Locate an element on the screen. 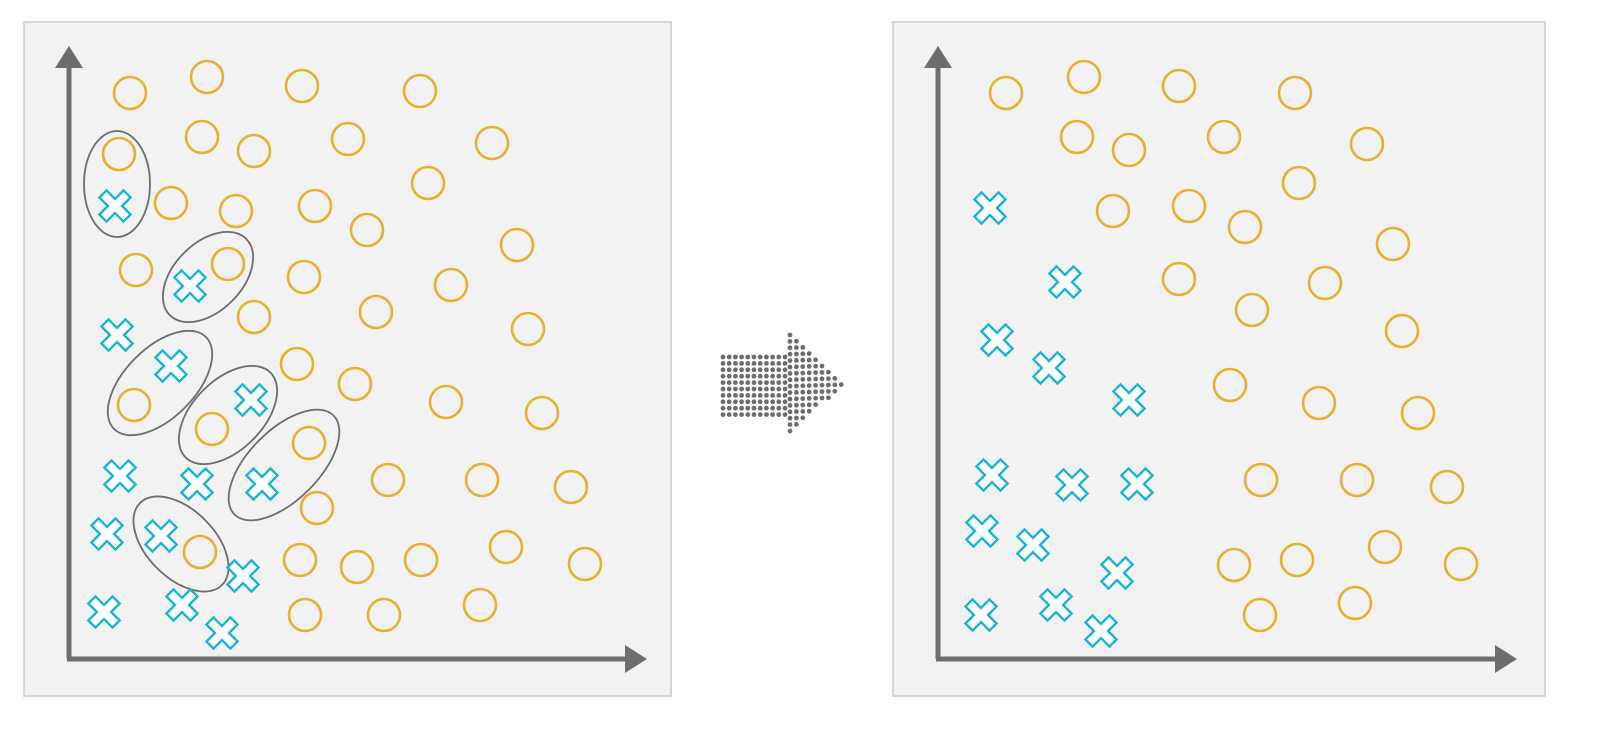 Image resolution: width=1619 pixels, height=743 pixels. dotted-arrow-icon is located at coordinates (782, 383).